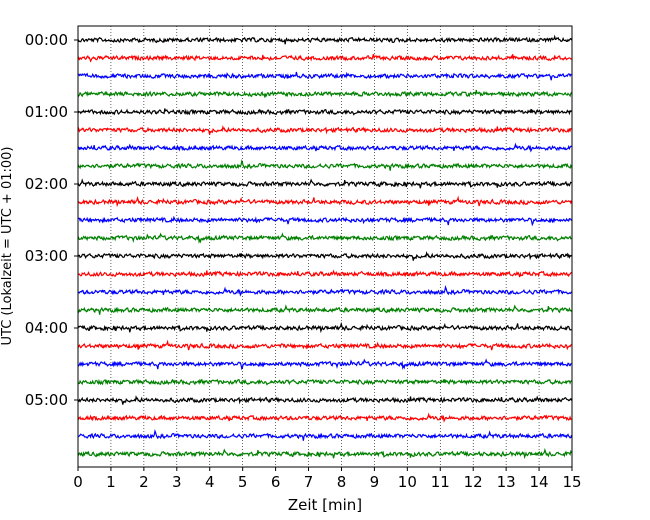  Describe the element at coordinates (7, 246) in the screenshot. I see `y-axis-label: UTC (Lokalzeit = UTC + 01:00)` at that location.